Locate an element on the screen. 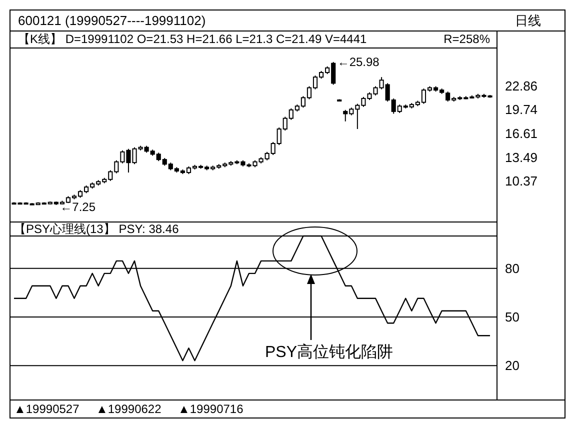 Image resolution: width=575 pixels, height=426 pixels. y-tick-label: 20 is located at coordinates (512, 366).